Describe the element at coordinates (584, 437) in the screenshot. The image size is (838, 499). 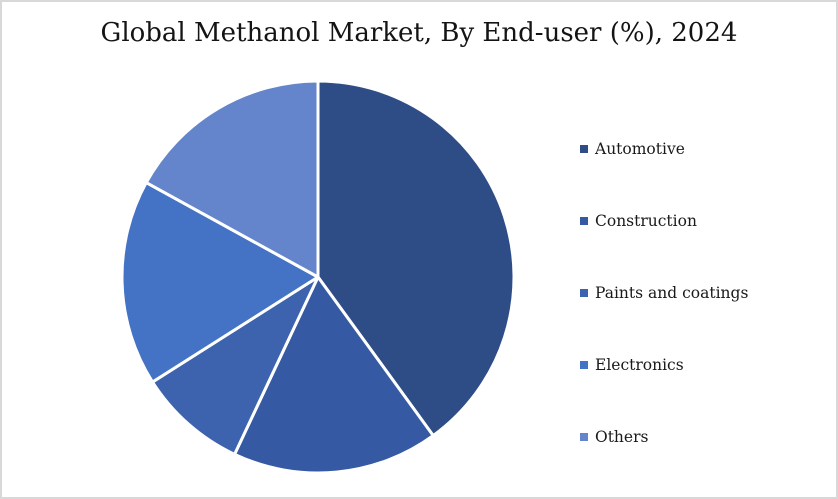
I see `legend-marker-others-icon` at that location.